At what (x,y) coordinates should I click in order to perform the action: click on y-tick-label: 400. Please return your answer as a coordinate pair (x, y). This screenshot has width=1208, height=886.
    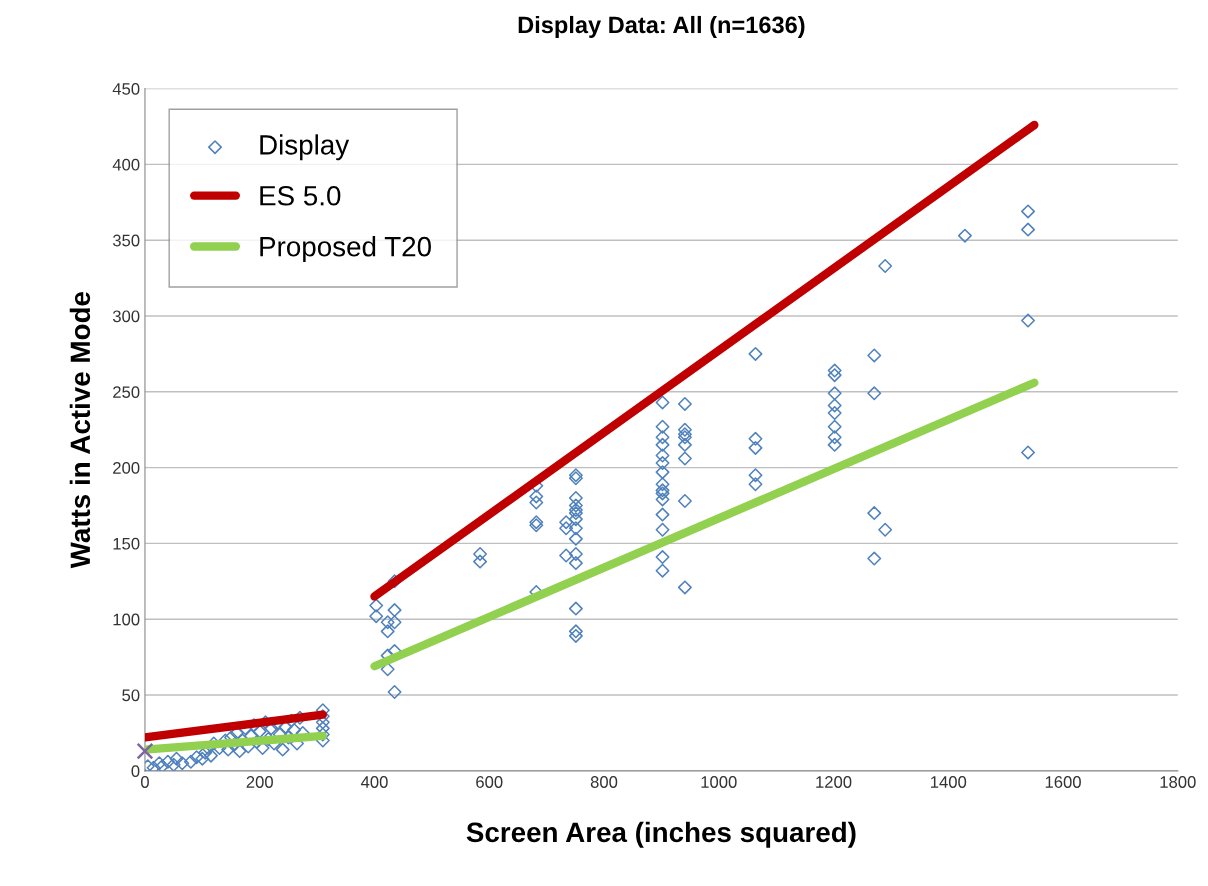
    Looking at the image, I should click on (126, 164).